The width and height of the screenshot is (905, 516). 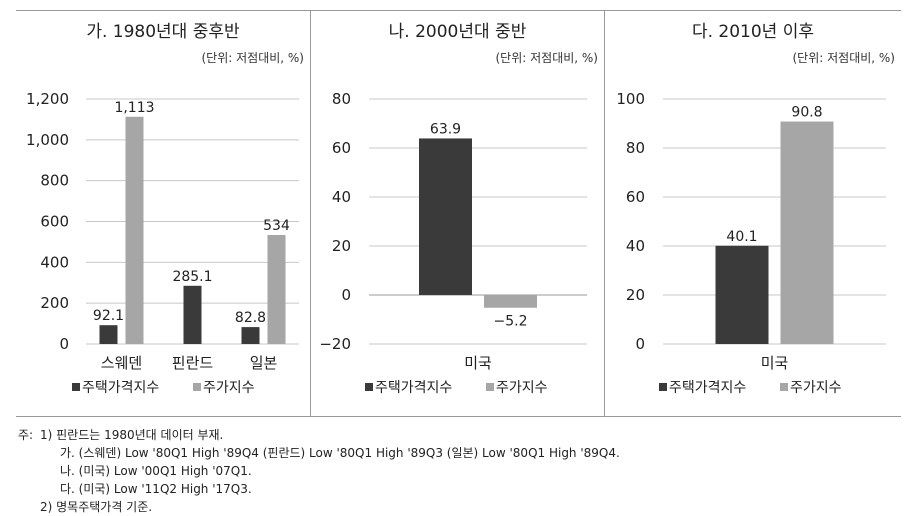 I want to click on data-label: 82.8, so click(x=250, y=318).